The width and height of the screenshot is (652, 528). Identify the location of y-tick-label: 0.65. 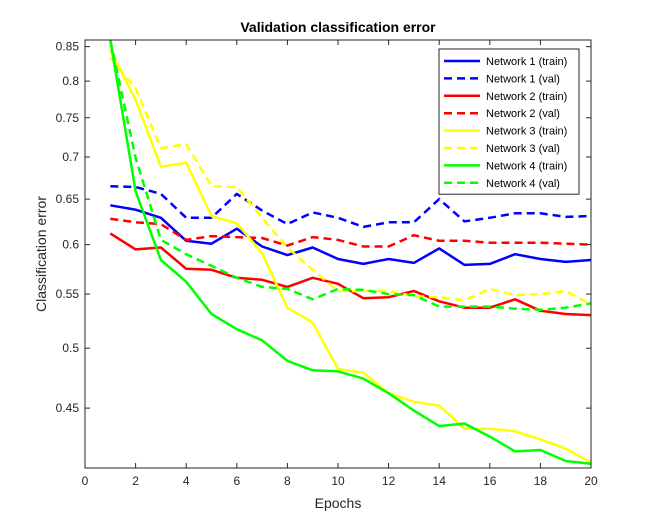
(68, 199).